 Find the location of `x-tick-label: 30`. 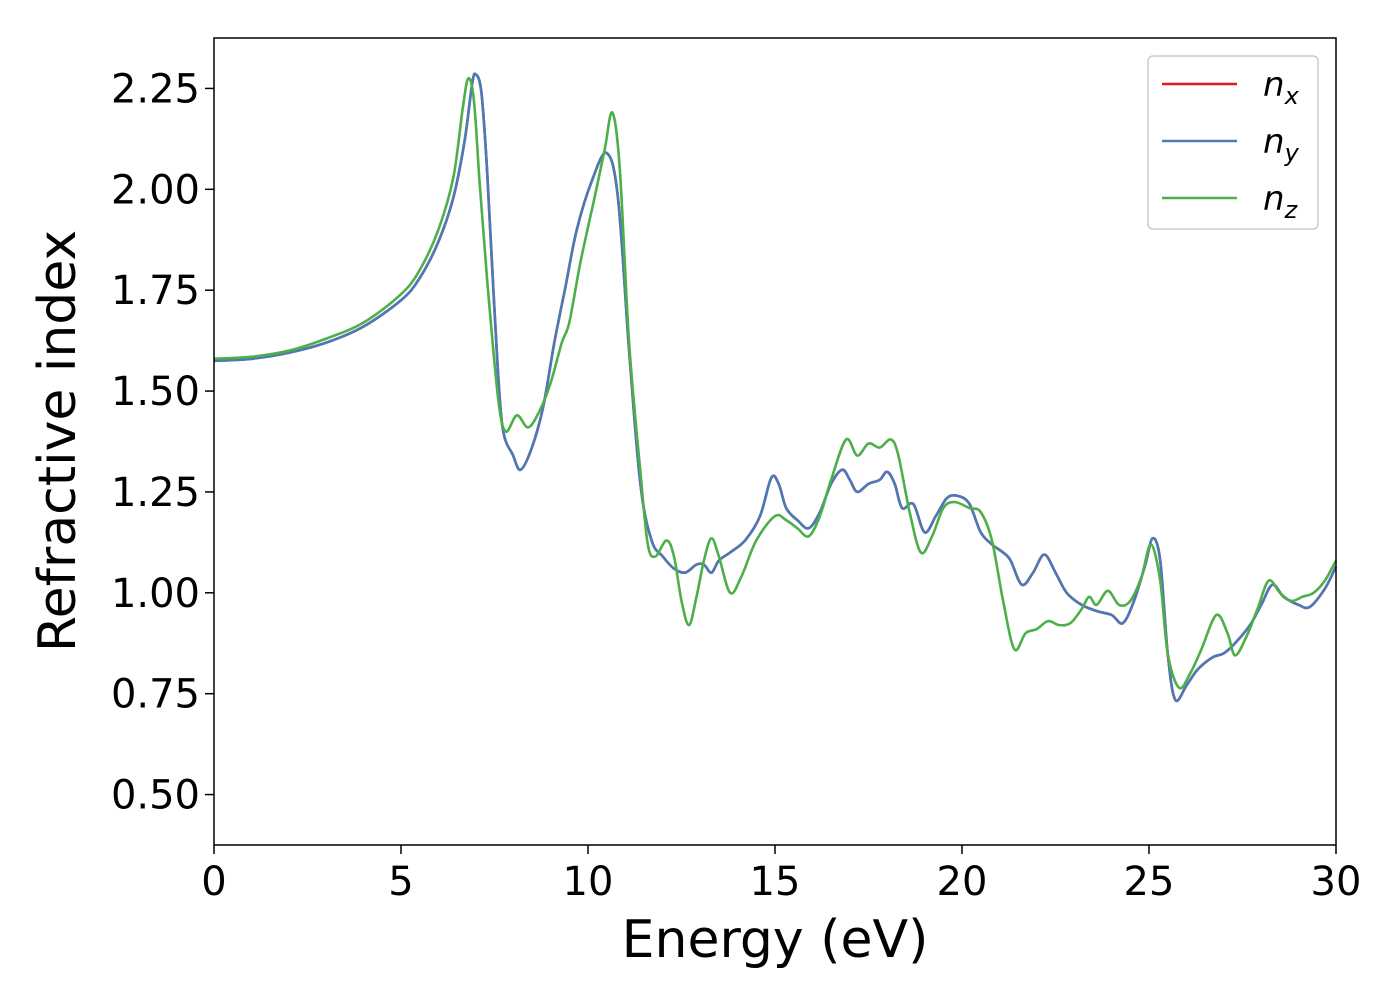

x-tick-label: 30 is located at coordinates (1336, 882).